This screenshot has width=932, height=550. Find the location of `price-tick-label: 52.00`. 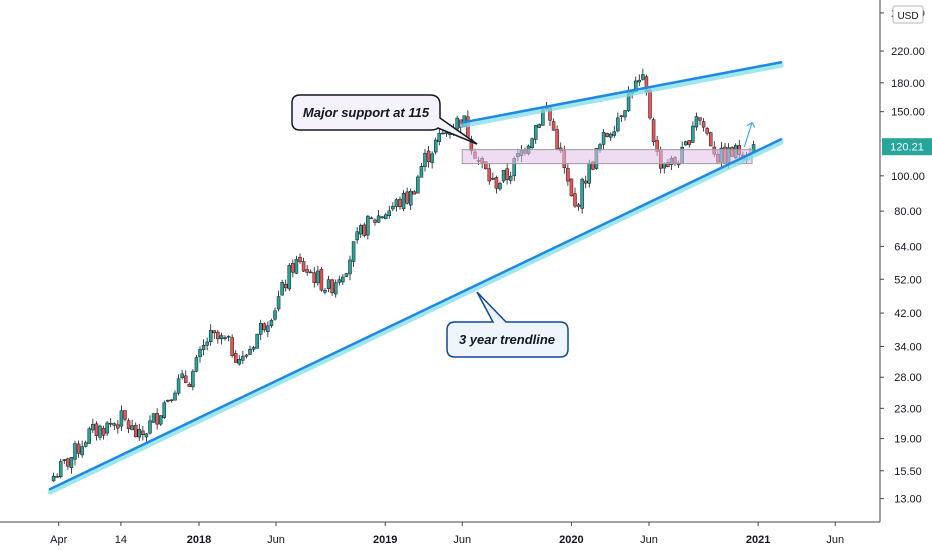

price-tick-label: 52.00 is located at coordinates (908, 280).